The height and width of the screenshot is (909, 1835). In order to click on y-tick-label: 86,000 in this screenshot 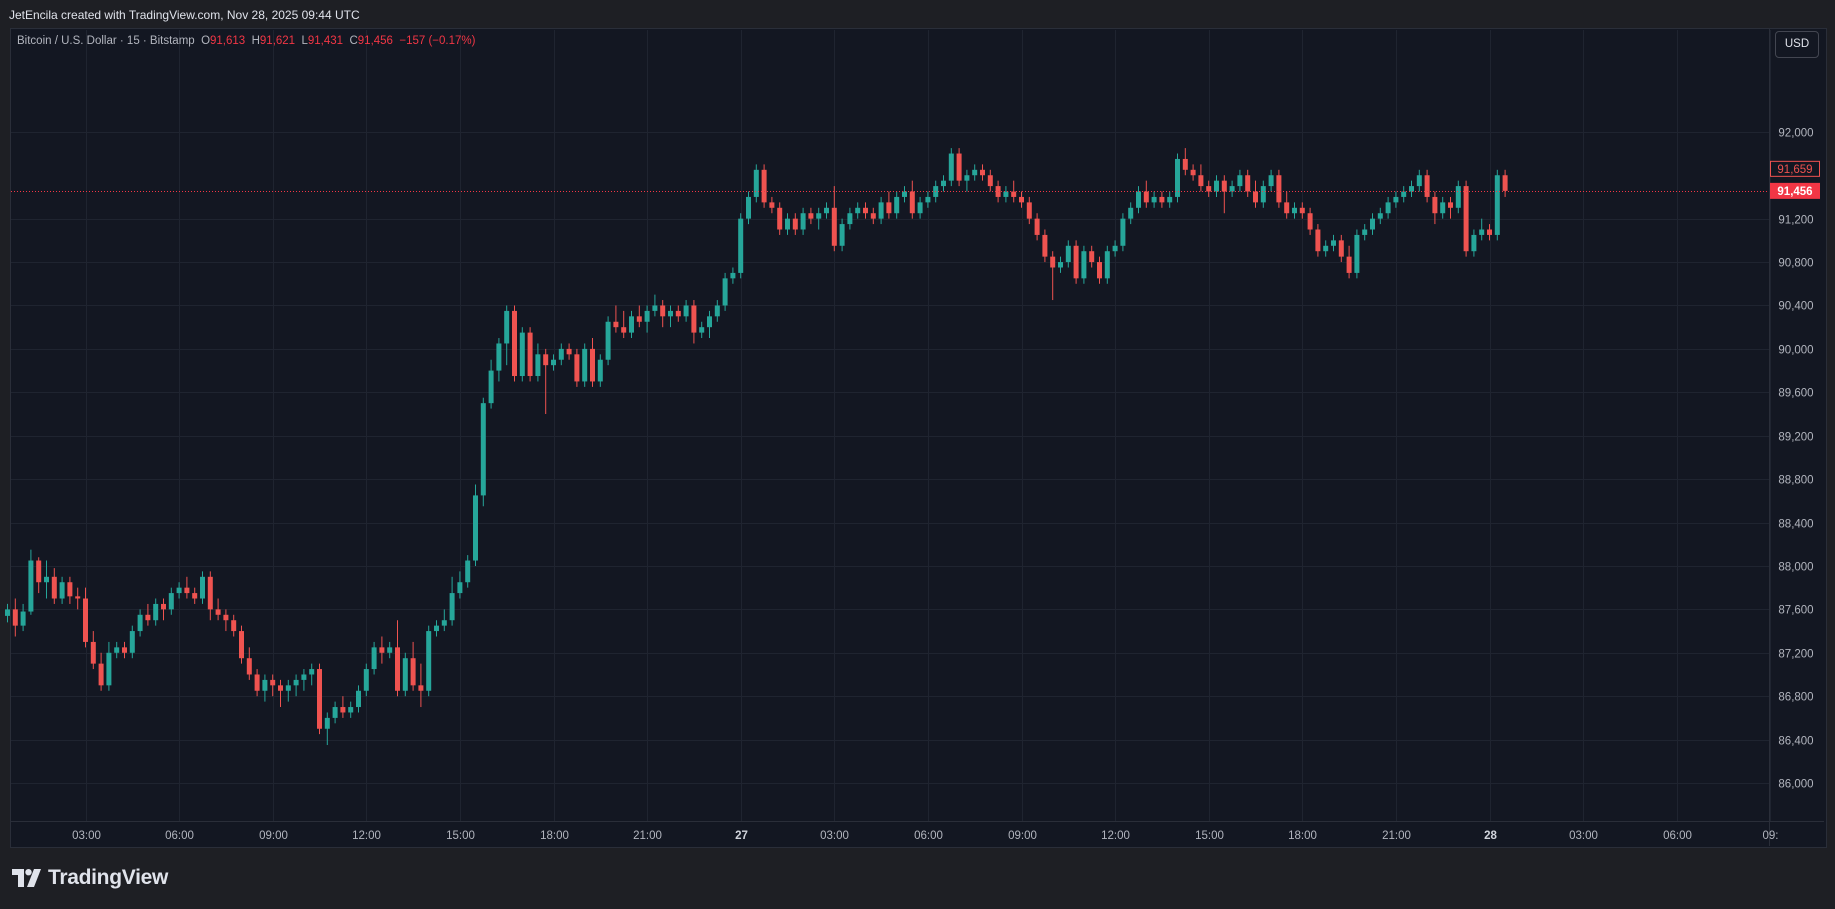, I will do `click(1795, 785)`.